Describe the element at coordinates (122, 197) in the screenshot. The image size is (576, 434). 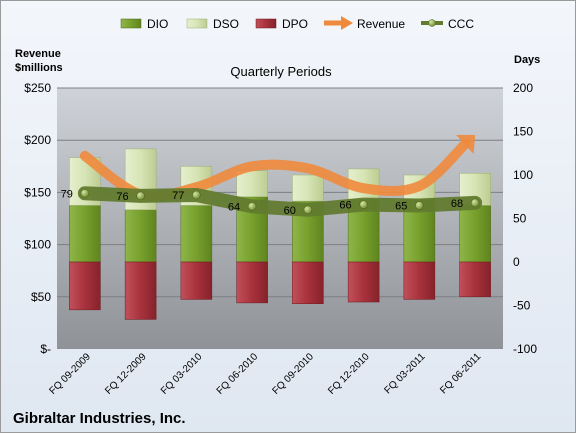
I see `ccc-data-label: 76` at that location.